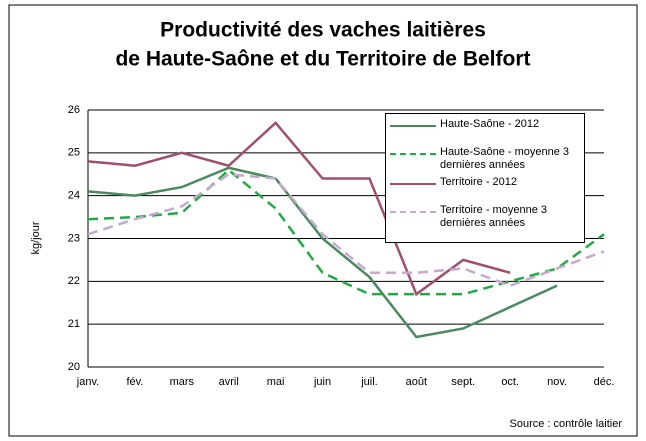 The image size is (646, 441). What do you see at coordinates (323, 30) in the screenshot?
I see `chart-title: Productivité des vaches laitières` at bounding box center [323, 30].